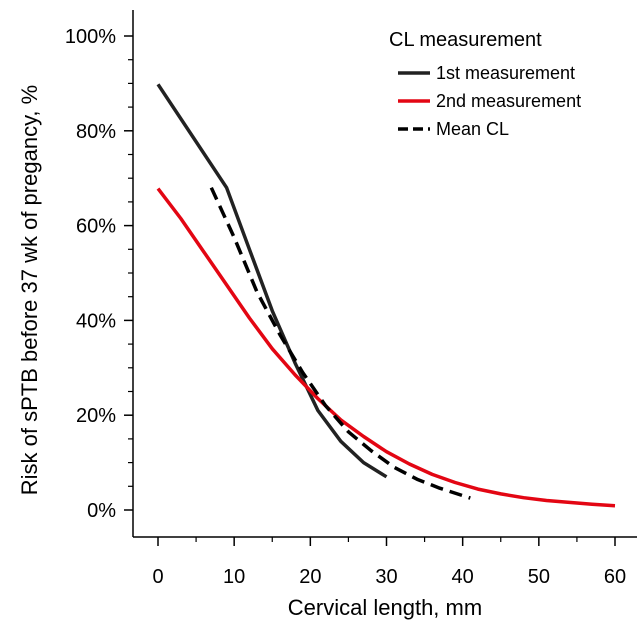 The height and width of the screenshot is (627, 638). Describe the element at coordinates (101, 511) in the screenshot. I see `y-tick-label: 0%` at that location.